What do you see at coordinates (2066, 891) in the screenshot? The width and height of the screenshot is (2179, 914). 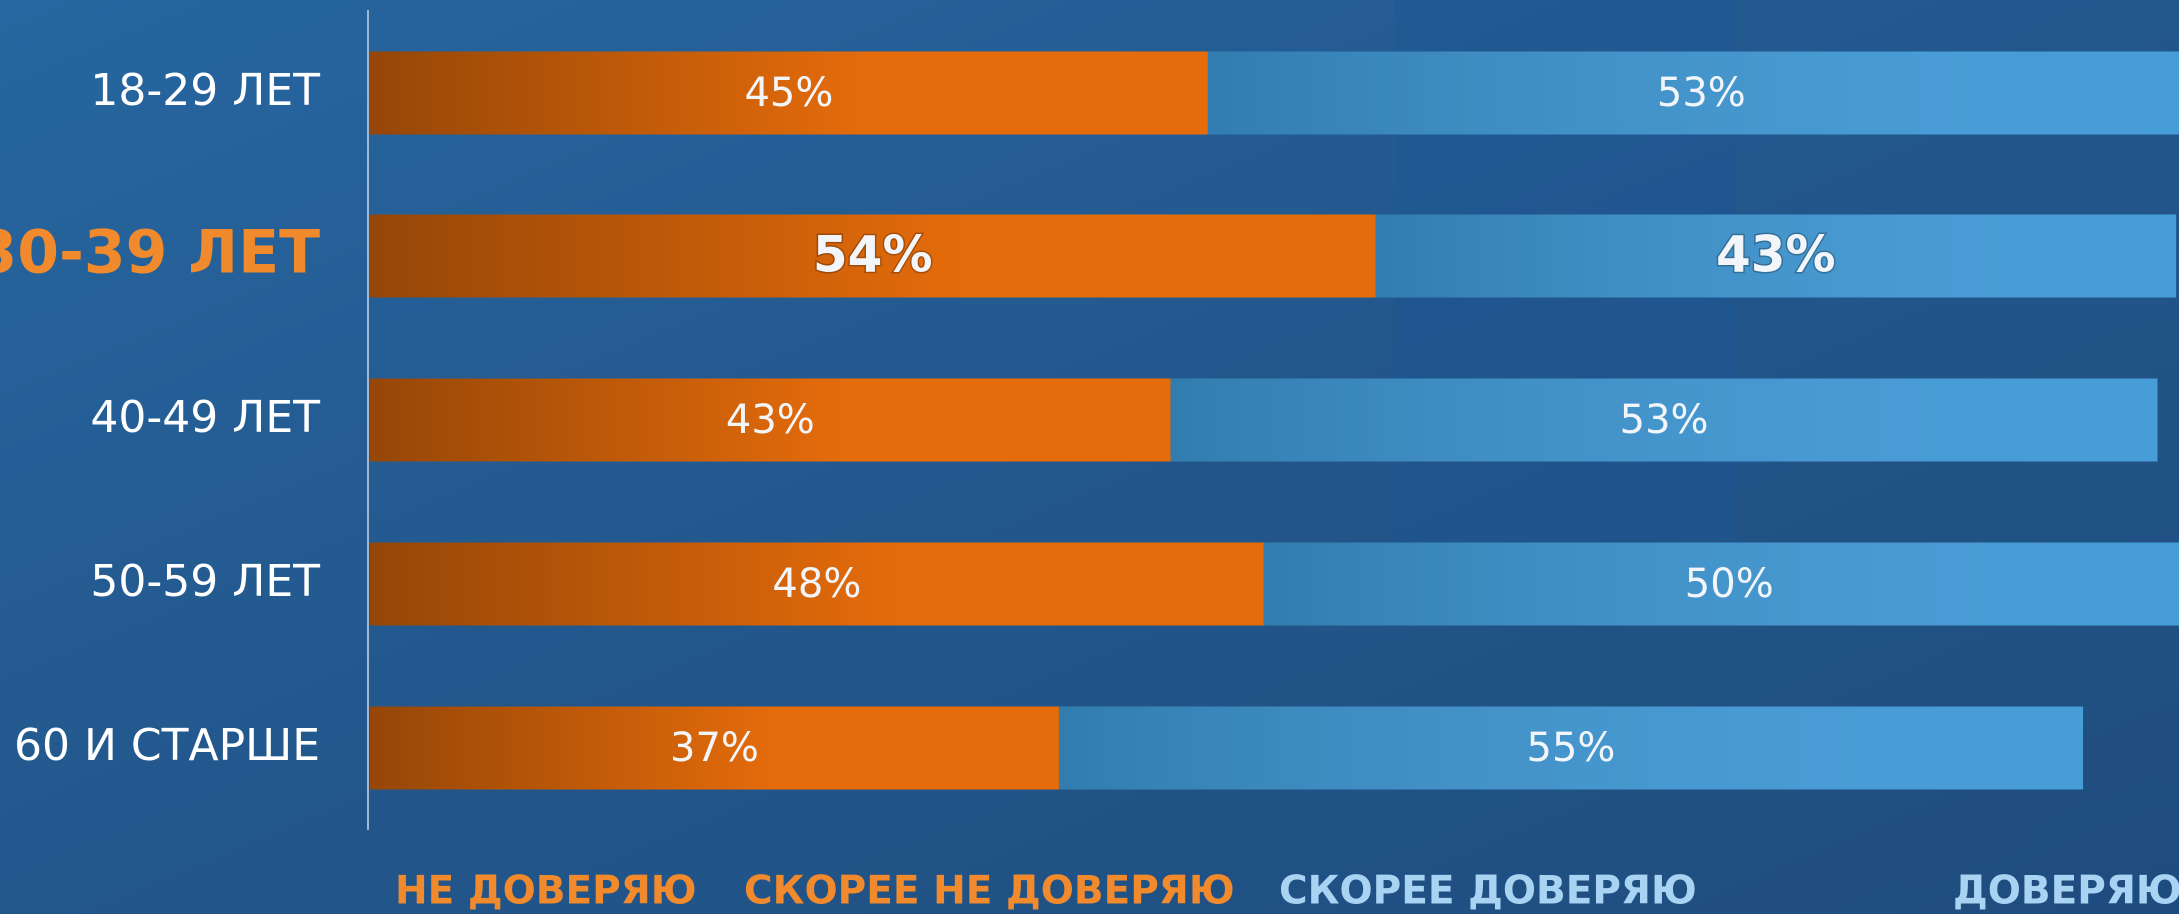 I see `legend-label: ДОВЕРЯЮ` at bounding box center [2066, 891].